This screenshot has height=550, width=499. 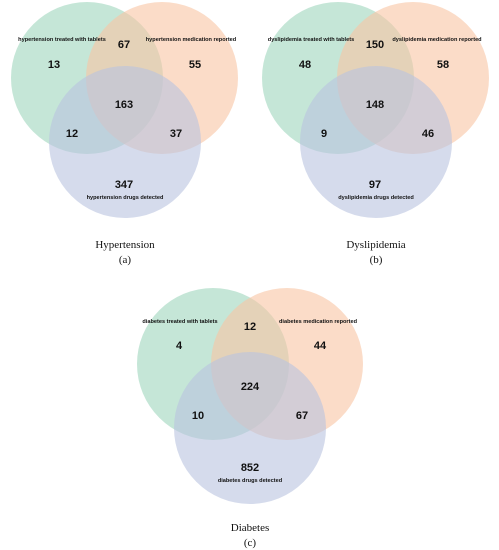 I want to click on label-treated-with-tablets: dyslipidemia treated with tablets, so click(x=311, y=40).